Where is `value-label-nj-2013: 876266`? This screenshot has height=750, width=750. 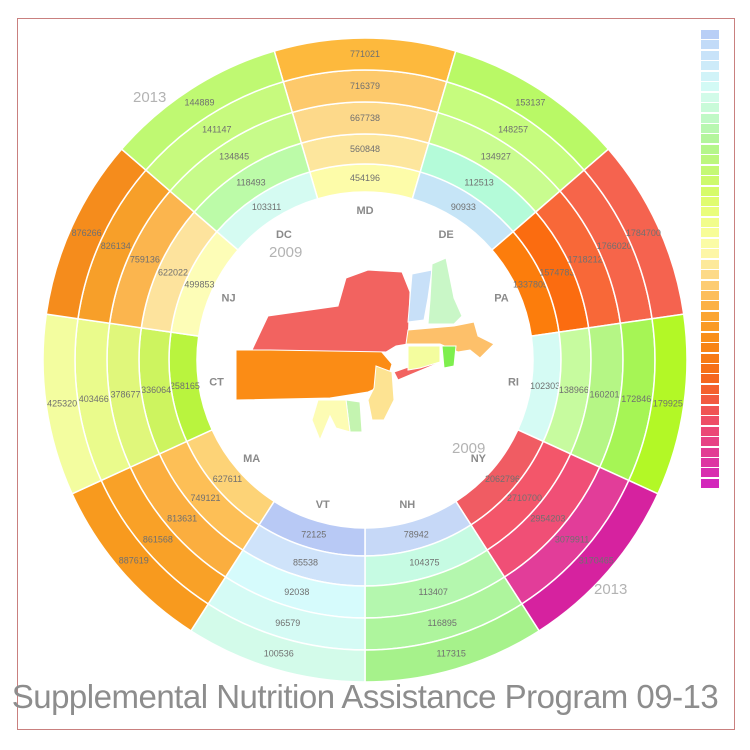
value-label-nj-2013: 876266 is located at coordinates (87, 233).